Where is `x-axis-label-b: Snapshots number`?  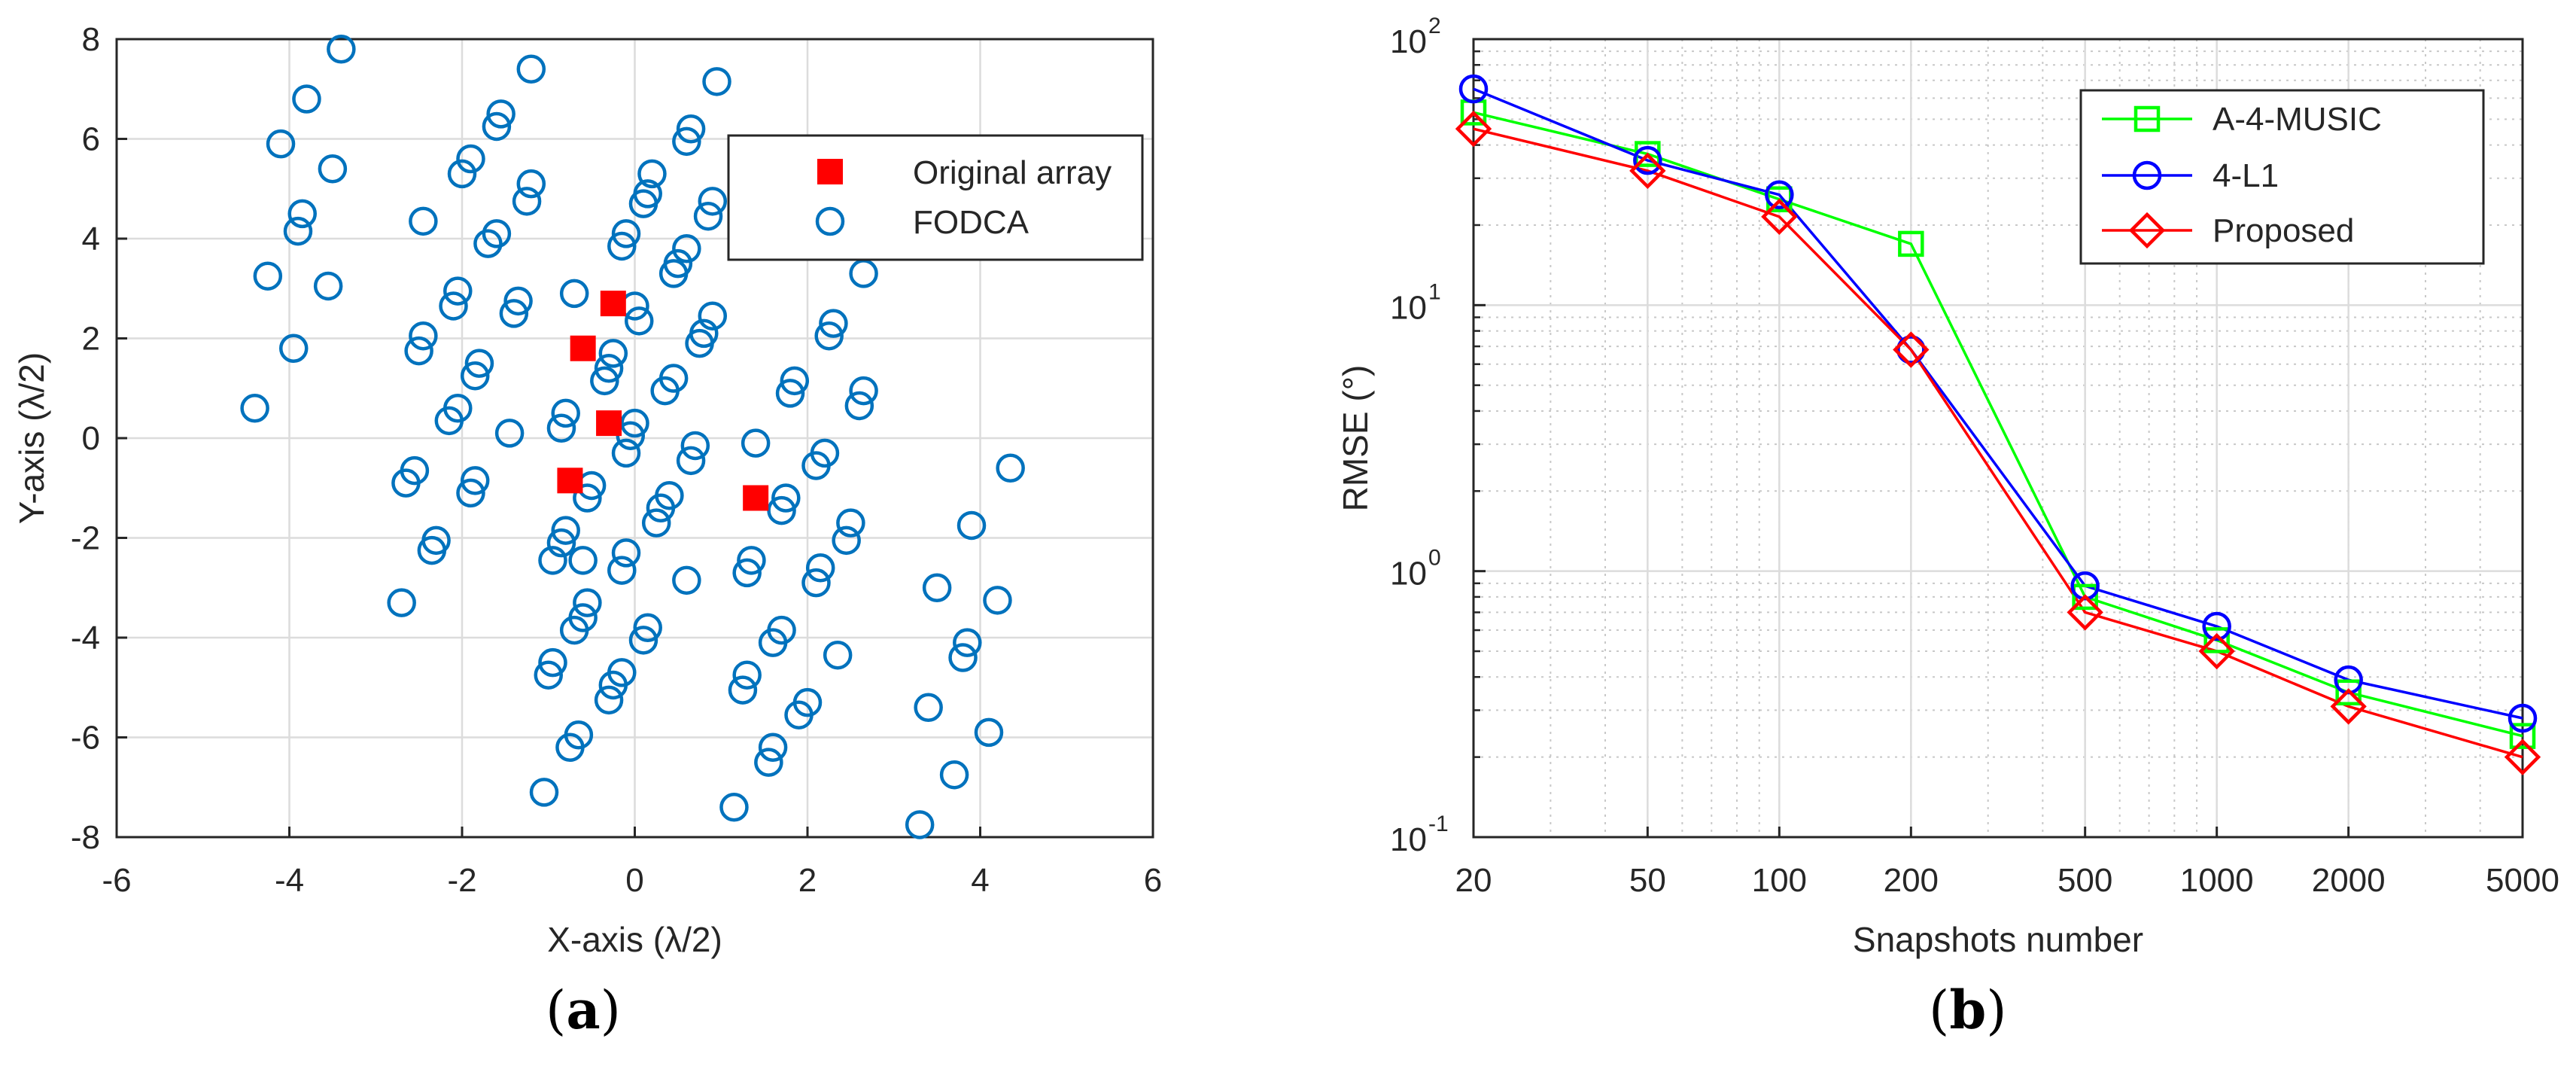
x-axis-label-b: Snapshots number is located at coordinates (1998, 939).